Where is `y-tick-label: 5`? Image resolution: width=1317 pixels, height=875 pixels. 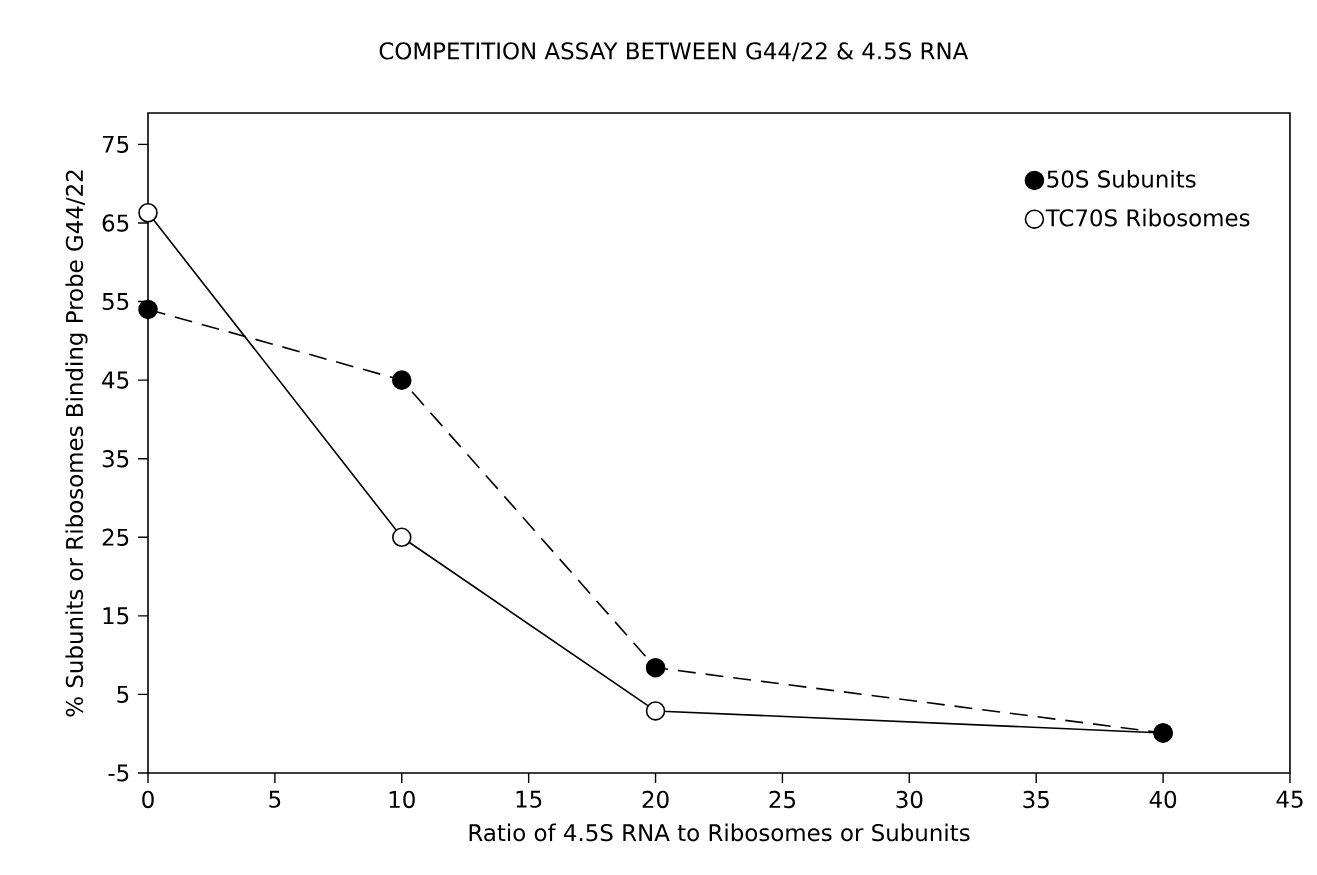 y-tick-label: 5 is located at coordinates (123, 694).